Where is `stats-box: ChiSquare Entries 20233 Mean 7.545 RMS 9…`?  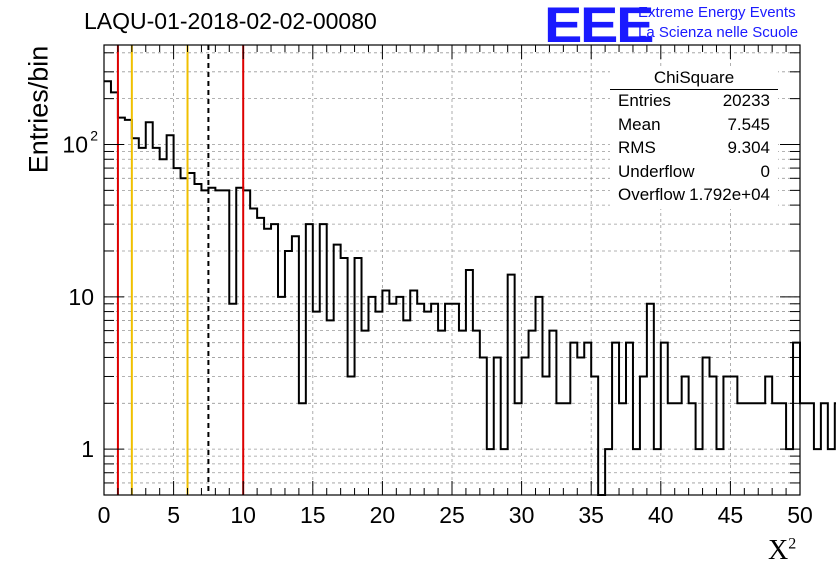 stats-box: ChiSquare Entries 20233 Mean 7.545 RMS 9… is located at coordinates (694, 138).